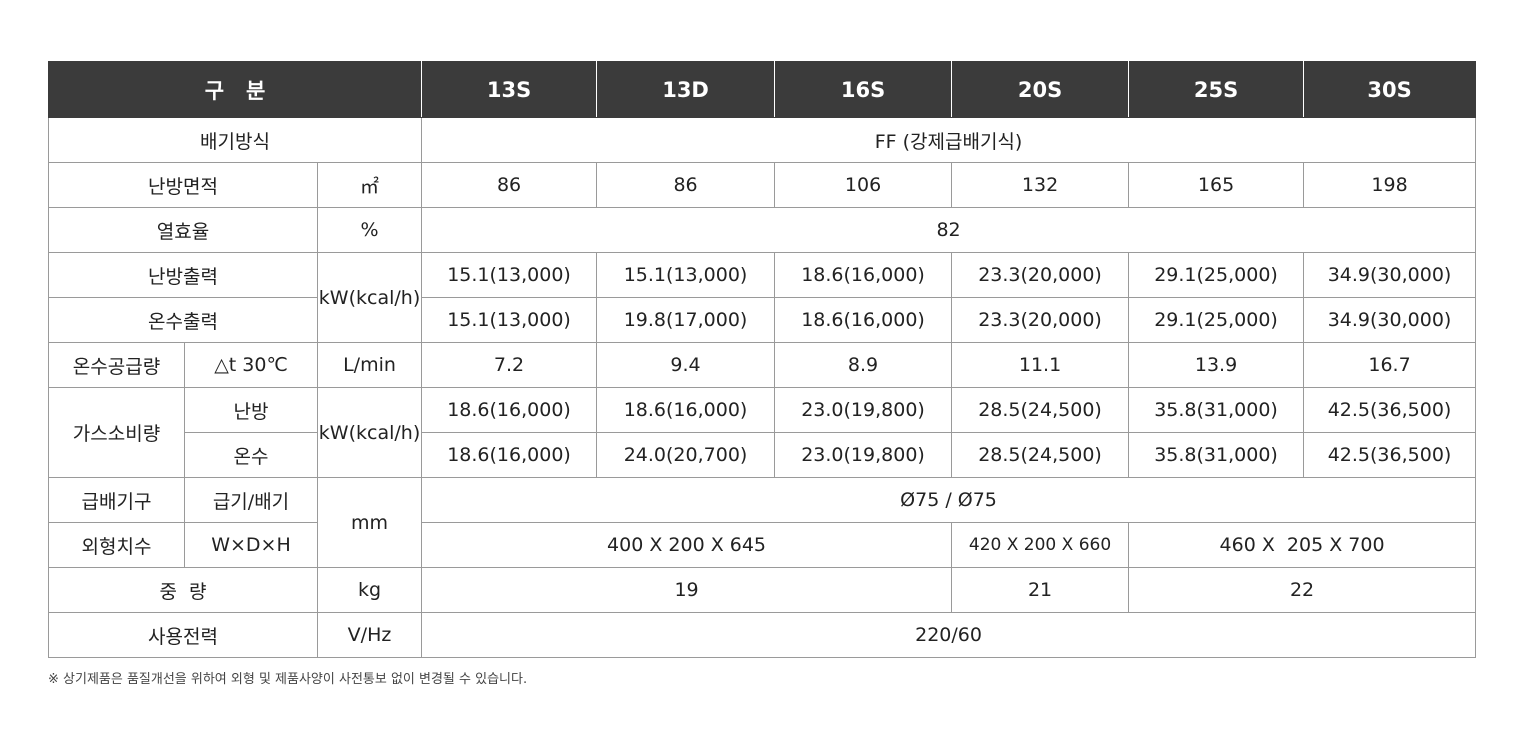  Describe the element at coordinates (235, 89) in the screenshot. I see `header-category: 구 분` at that location.